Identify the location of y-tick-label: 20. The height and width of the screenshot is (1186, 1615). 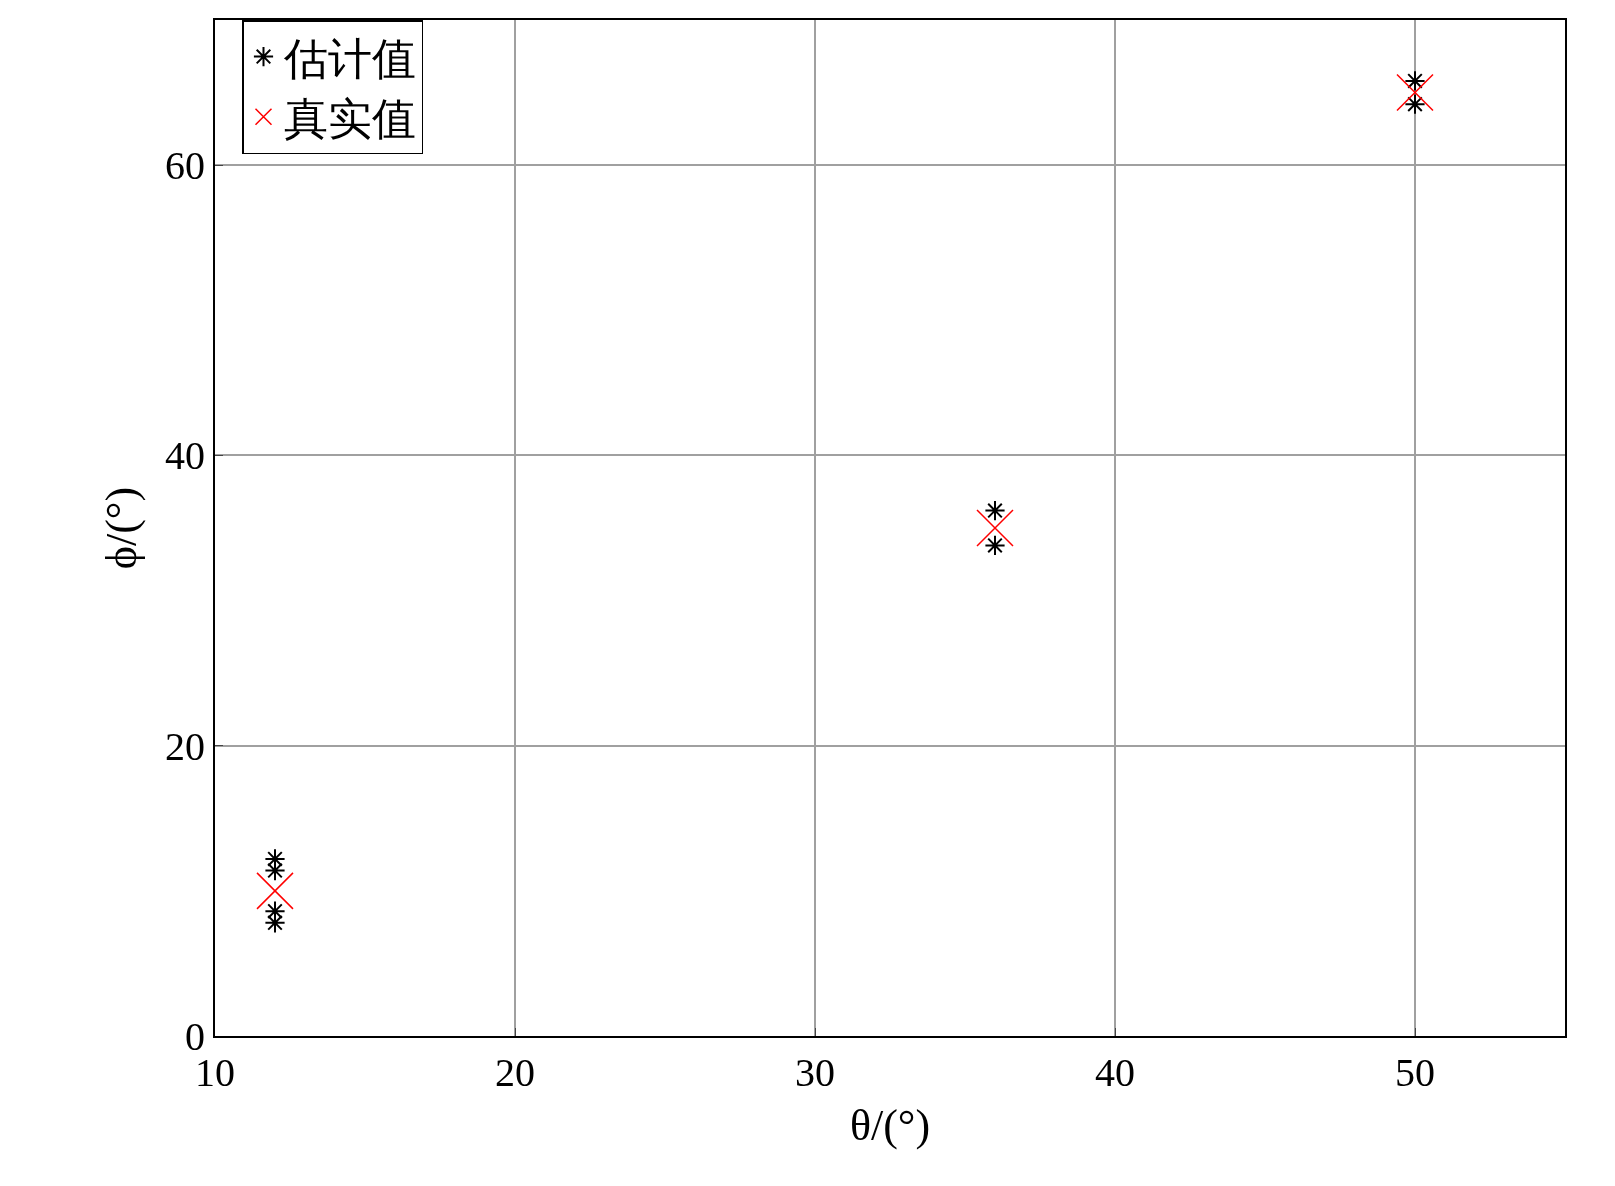
(185, 746).